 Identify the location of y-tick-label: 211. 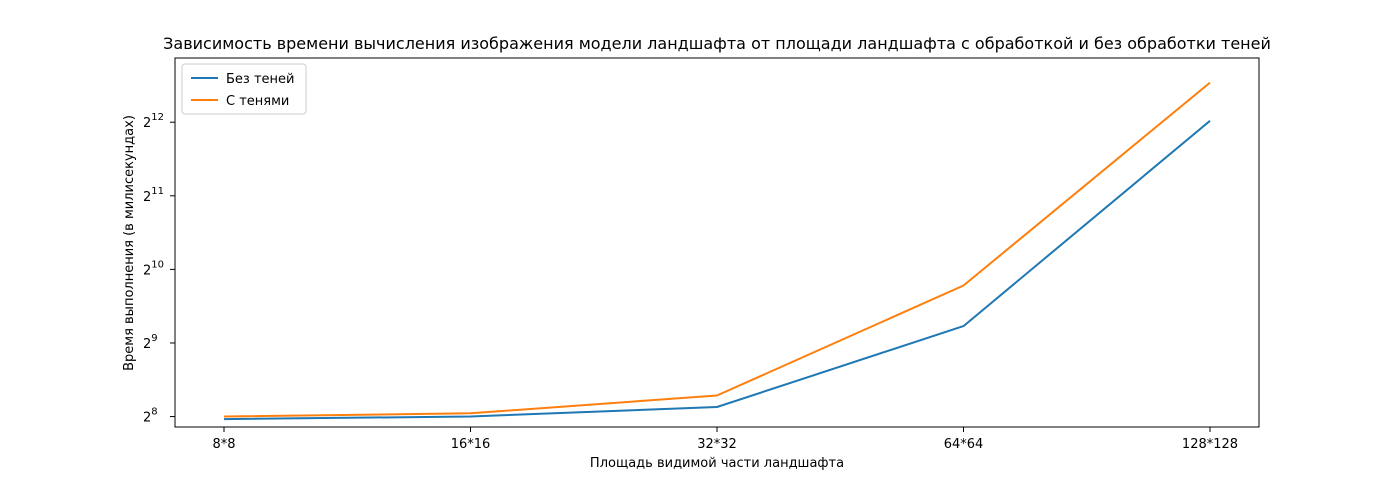
(153, 195).